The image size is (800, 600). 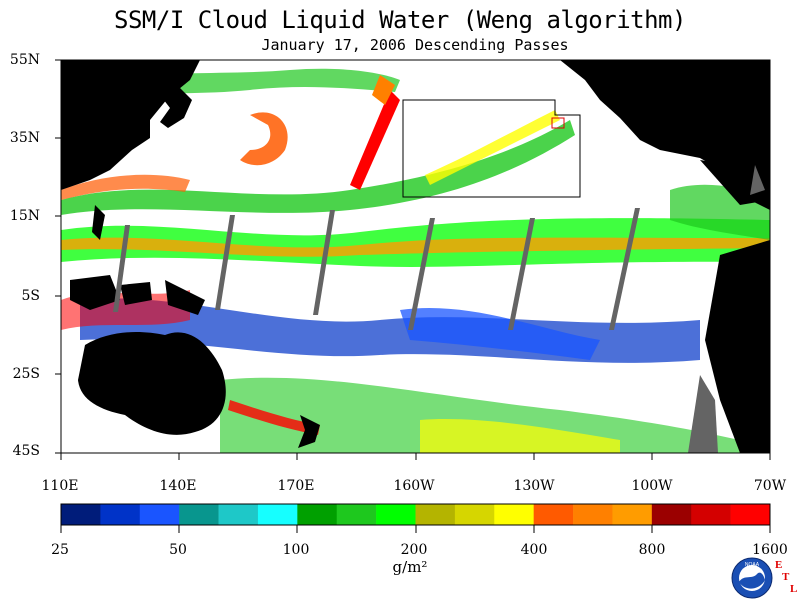 What do you see at coordinates (414, 486) in the screenshot?
I see `lon-label-160w: 160W` at bounding box center [414, 486].